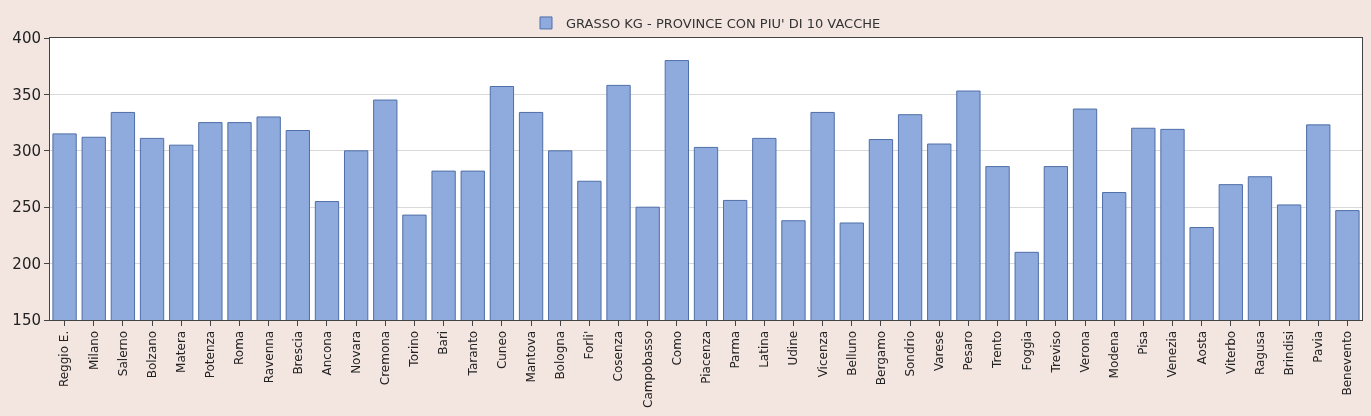  Describe the element at coordinates (723, 24) in the screenshot. I see `legend-label: GRASSO KG - PROVINCE CON PIU' DI 10 VACCHE` at that location.